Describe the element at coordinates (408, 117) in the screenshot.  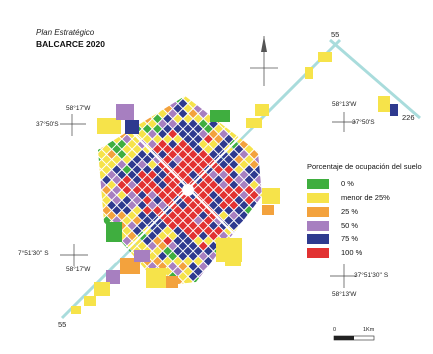
I see `route-226-label: 226` at that location.